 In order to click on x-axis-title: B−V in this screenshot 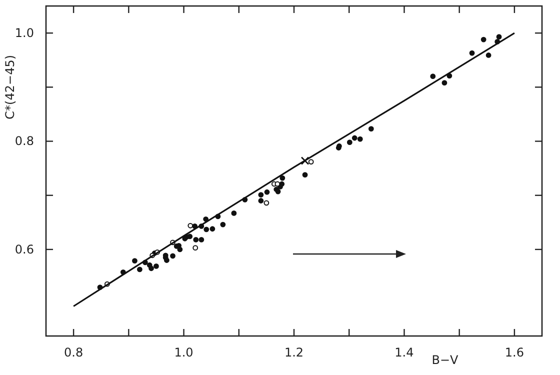, I will do `click(446, 360)`.